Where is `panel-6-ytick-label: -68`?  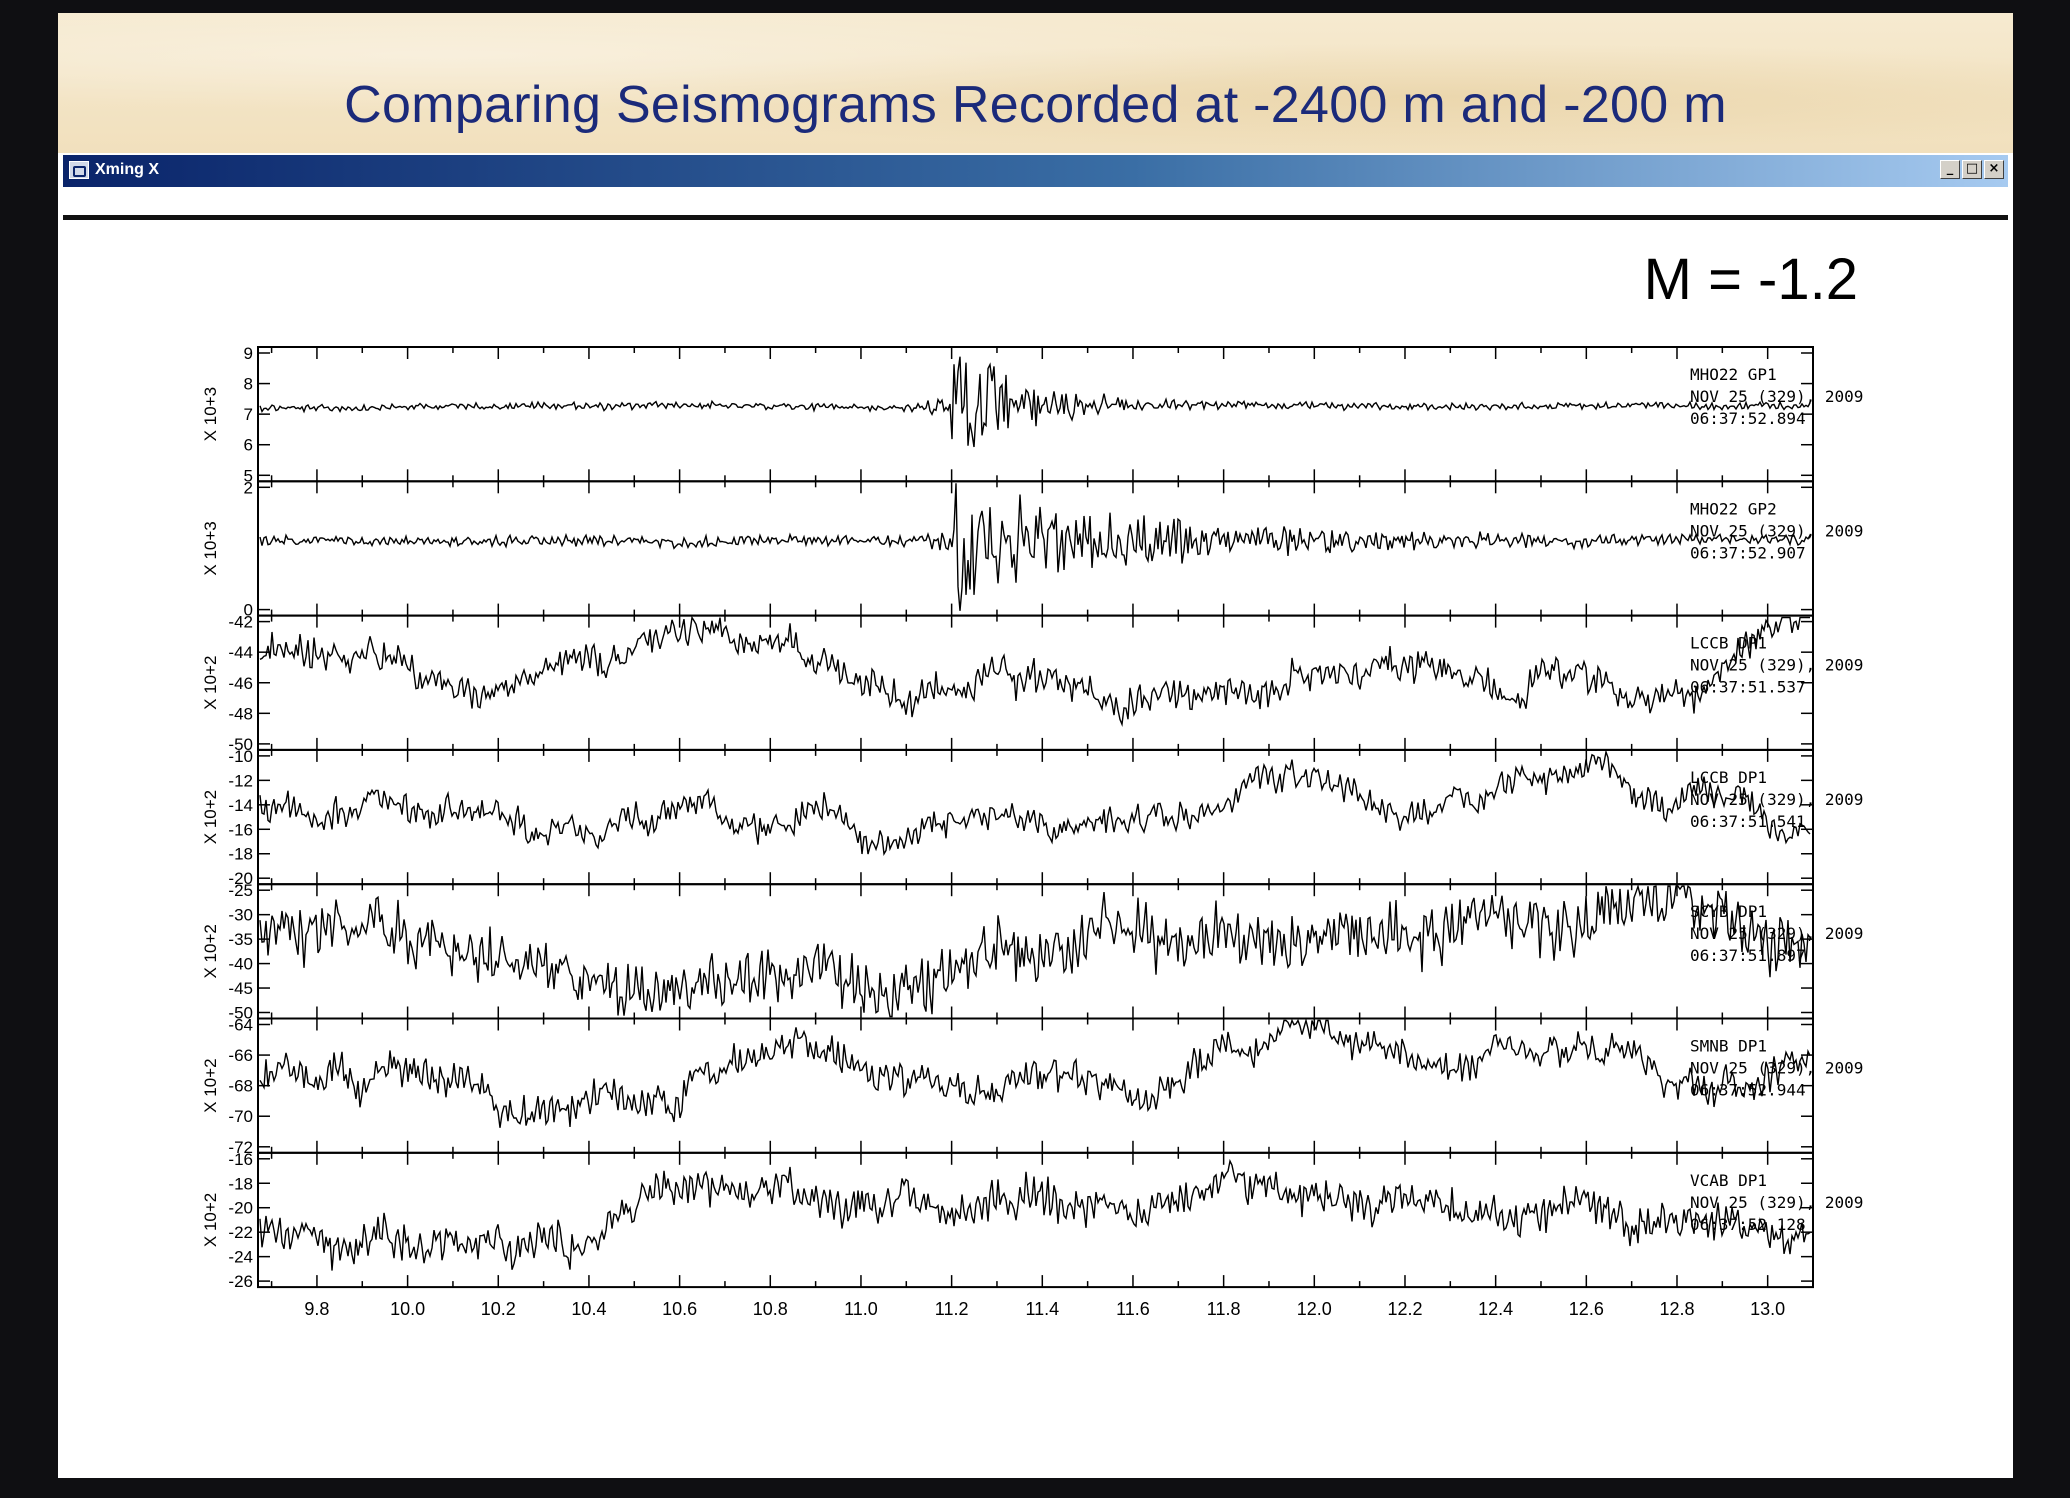
panel-6-ytick-label: -68 is located at coordinates (240, 1086).